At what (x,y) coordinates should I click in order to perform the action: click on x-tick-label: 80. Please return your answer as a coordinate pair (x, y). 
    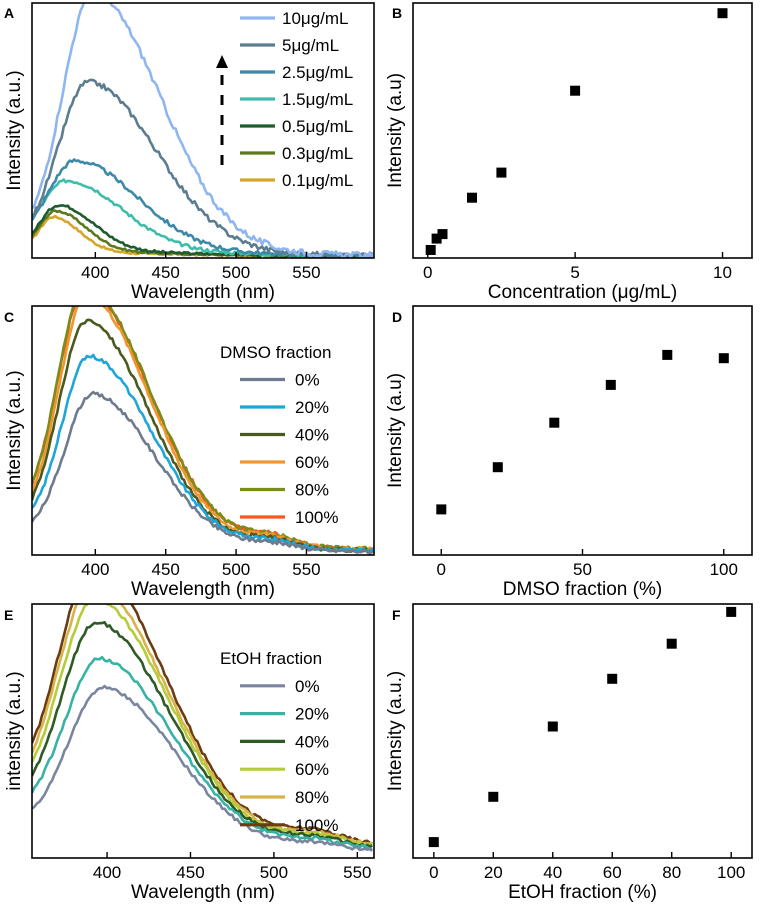
    Looking at the image, I should click on (671, 872).